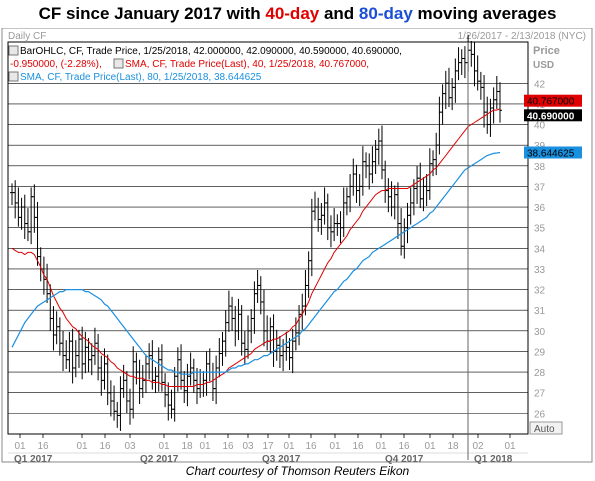 The image size is (595, 481). Describe the element at coordinates (540, 270) in the screenshot. I see `y-tick-label-33: 33` at that location.